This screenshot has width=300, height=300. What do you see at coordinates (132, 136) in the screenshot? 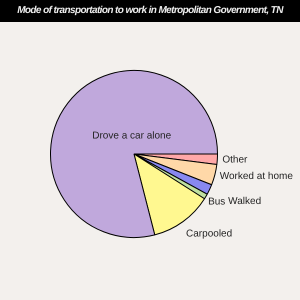
I see `slice-label: Drove a car alone` at bounding box center [132, 136].